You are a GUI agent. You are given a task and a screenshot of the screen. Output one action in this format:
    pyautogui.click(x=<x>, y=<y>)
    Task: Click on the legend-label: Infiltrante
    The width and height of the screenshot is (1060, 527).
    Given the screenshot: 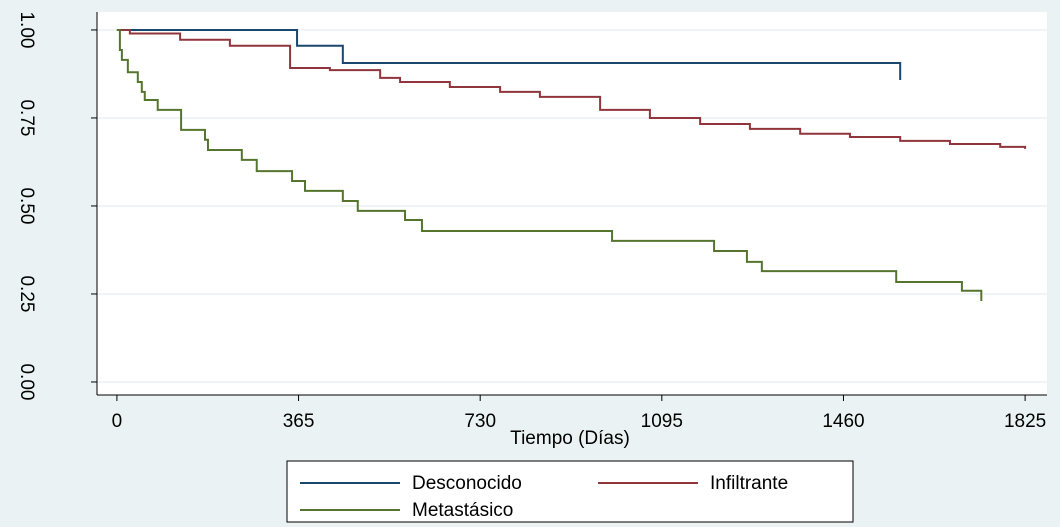 What is the action you would take?
    pyautogui.click(x=749, y=483)
    